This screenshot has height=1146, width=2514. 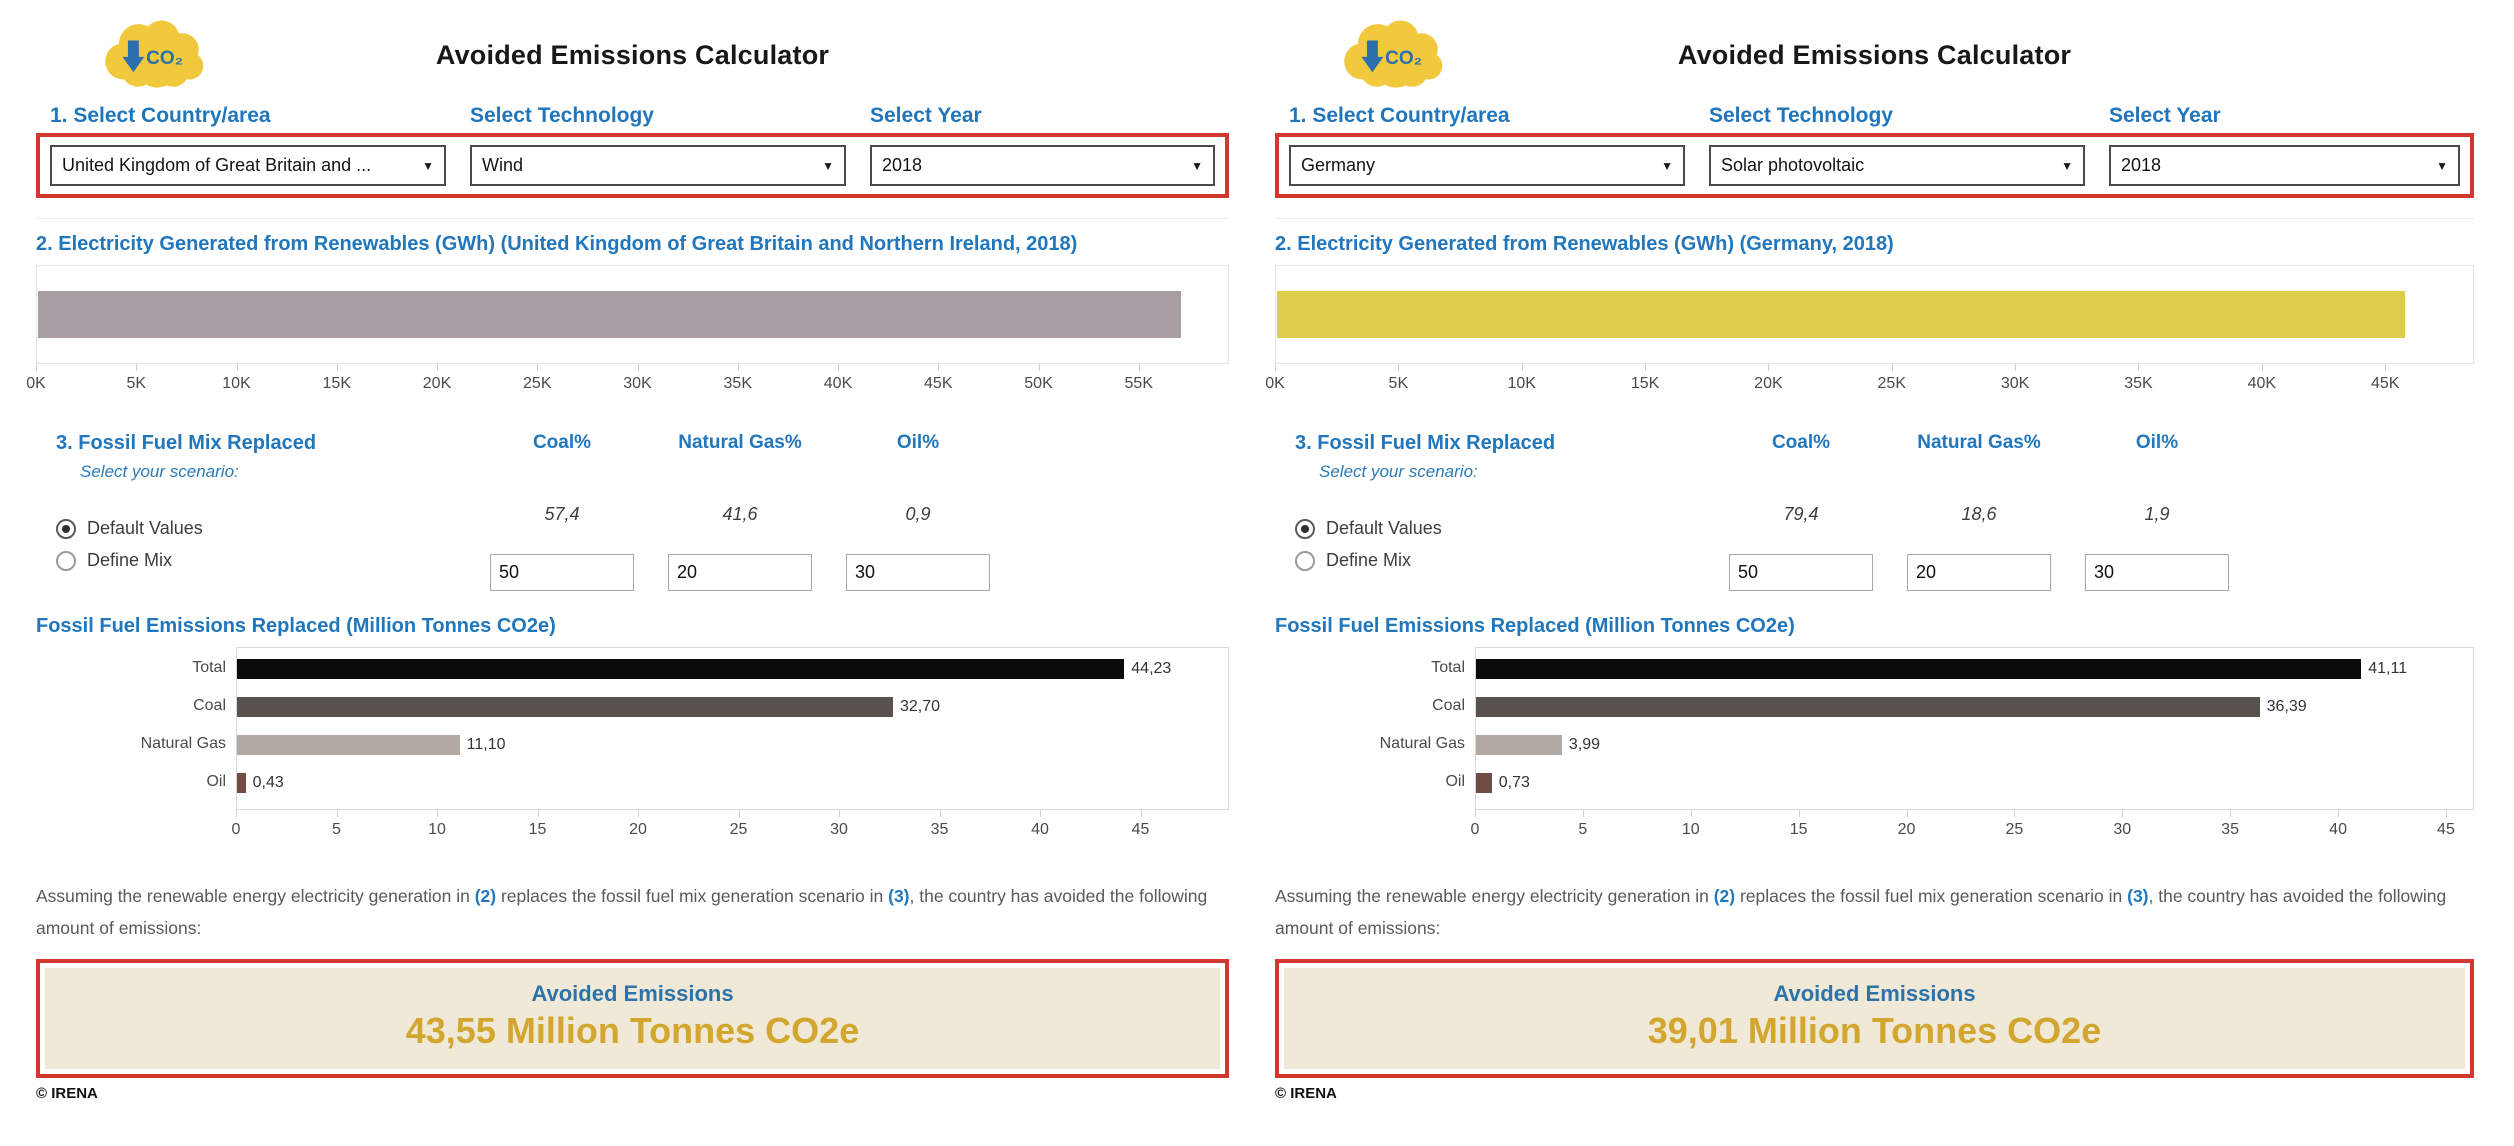 I want to click on coal-default-value: 57,4, so click(x=562, y=514).